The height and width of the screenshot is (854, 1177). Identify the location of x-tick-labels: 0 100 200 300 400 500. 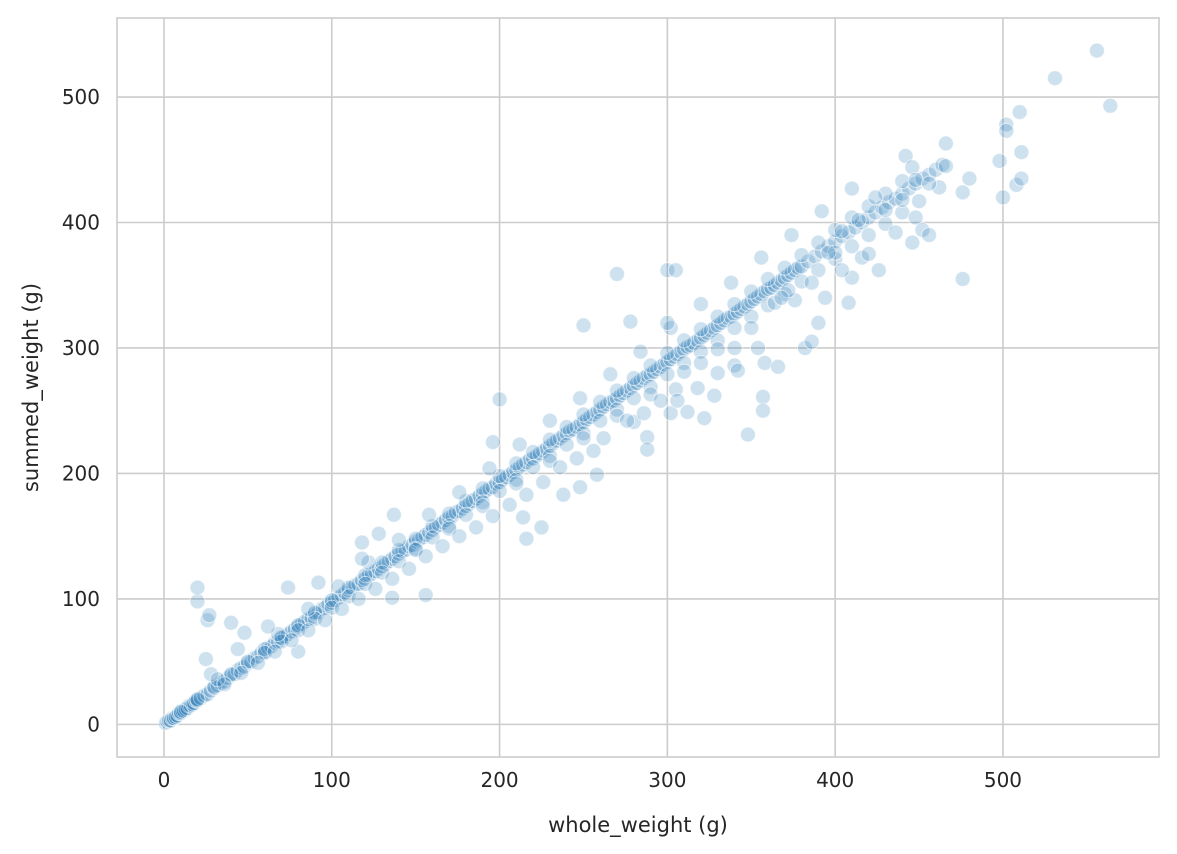
(590, 780).